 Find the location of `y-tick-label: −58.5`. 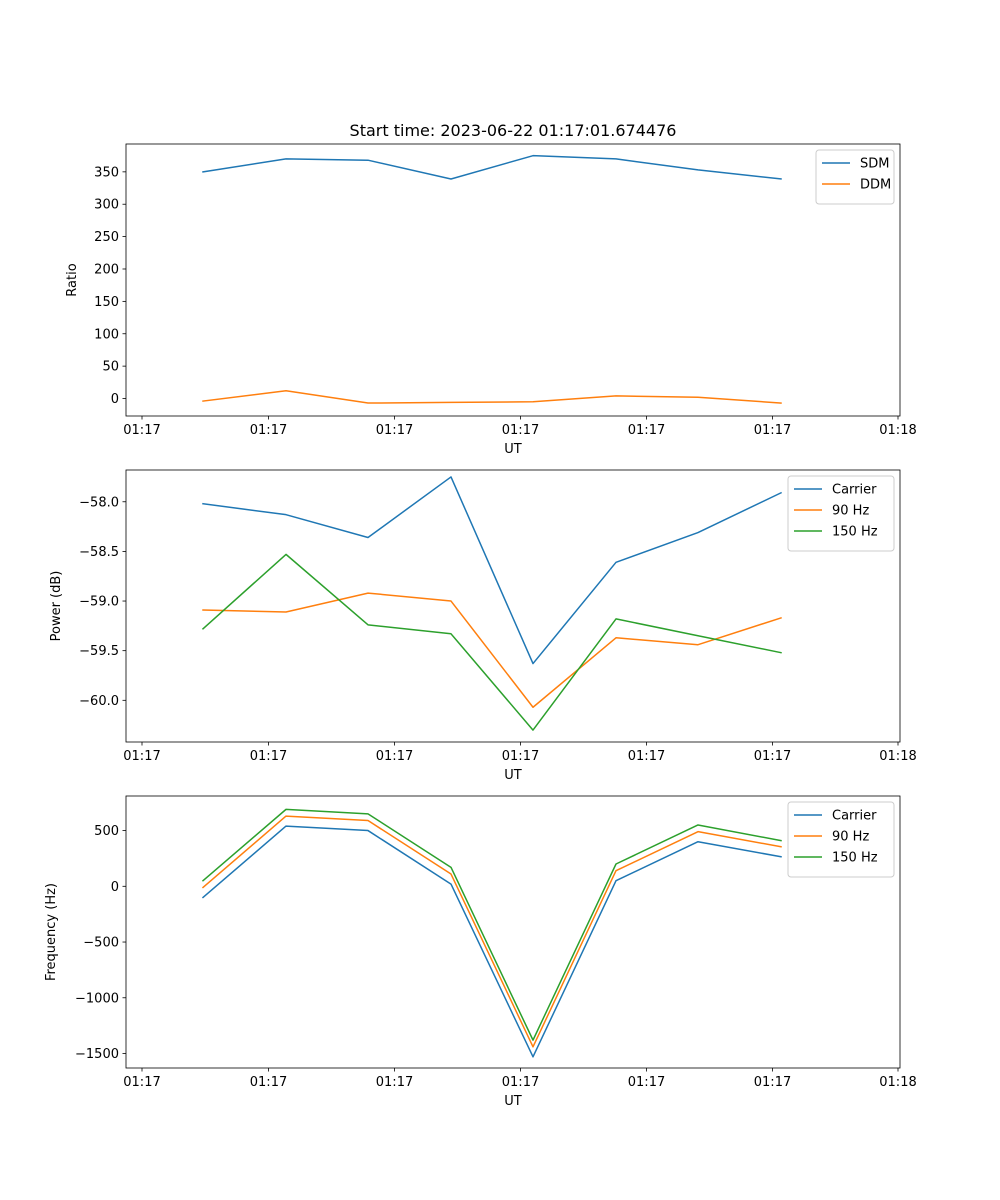

y-tick-label: −58.5 is located at coordinates (99, 552).